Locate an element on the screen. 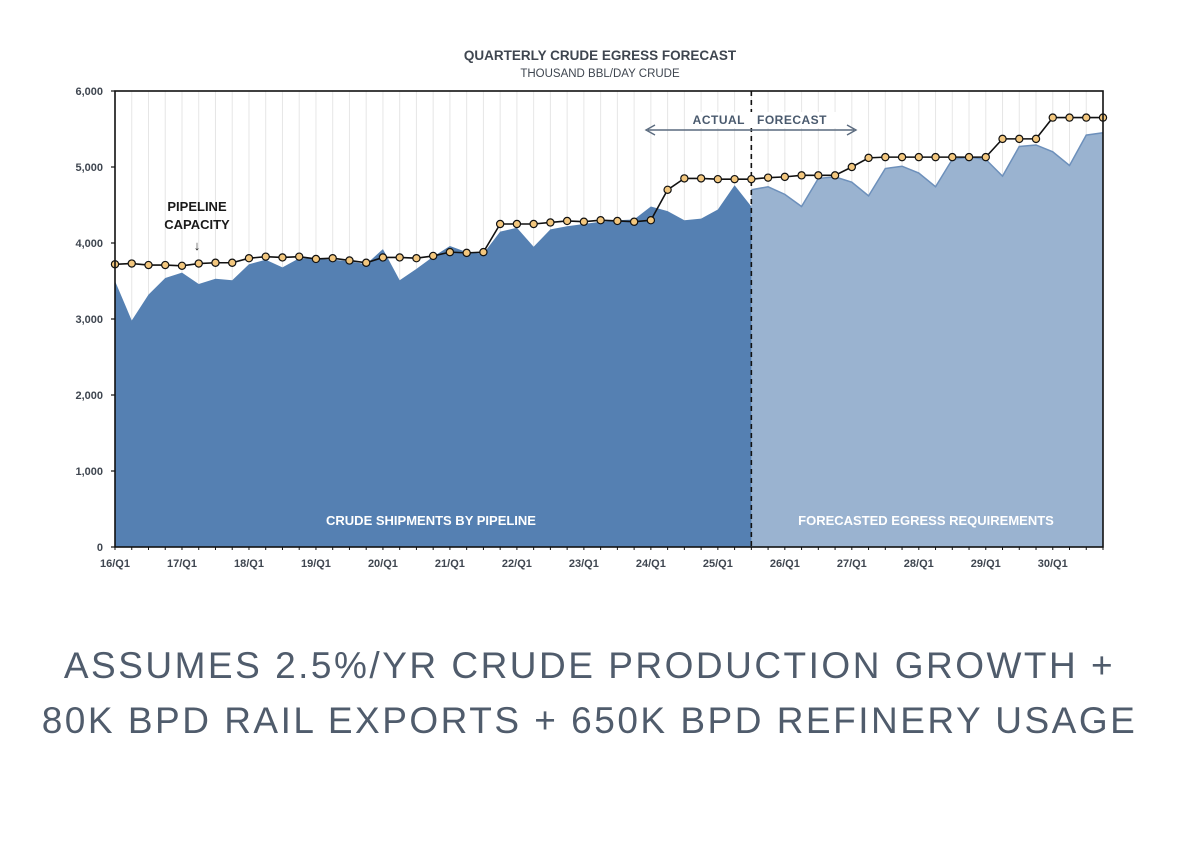 This screenshot has width=1179, height=861. forecast-egress-area is located at coordinates (927, 340).